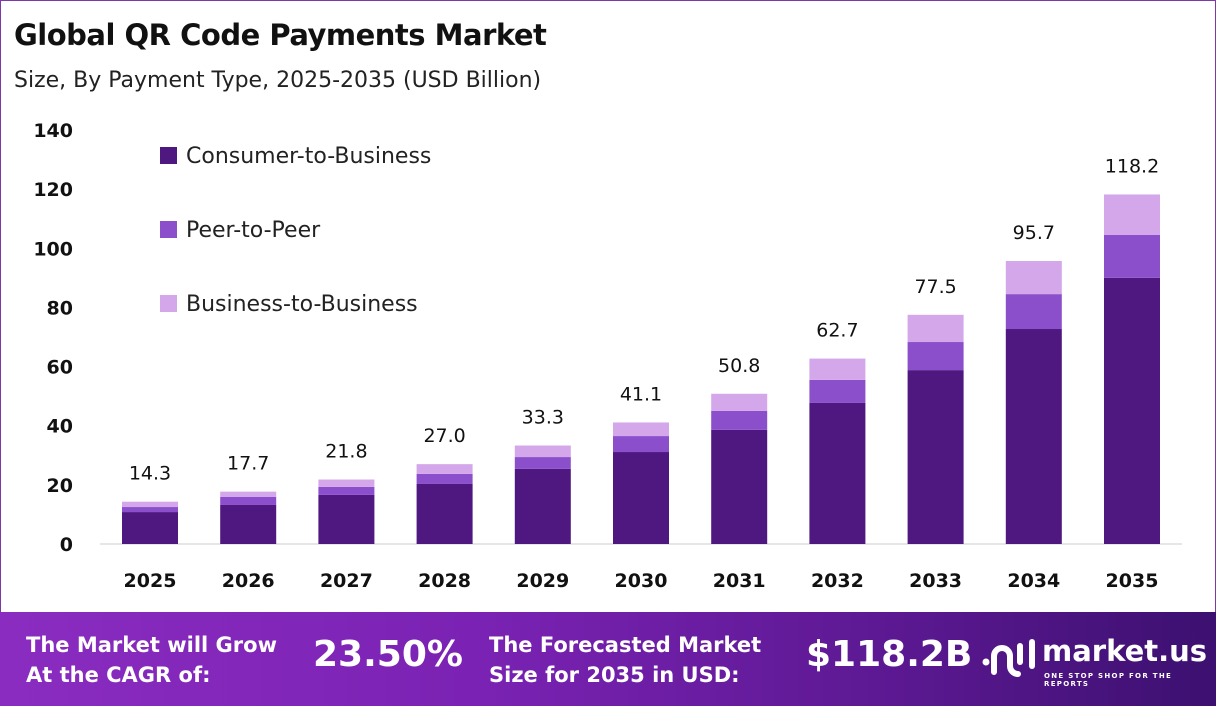 The width and height of the screenshot is (1216, 706). I want to click on bar-segment-business-to-business-2028, so click(444, 469).